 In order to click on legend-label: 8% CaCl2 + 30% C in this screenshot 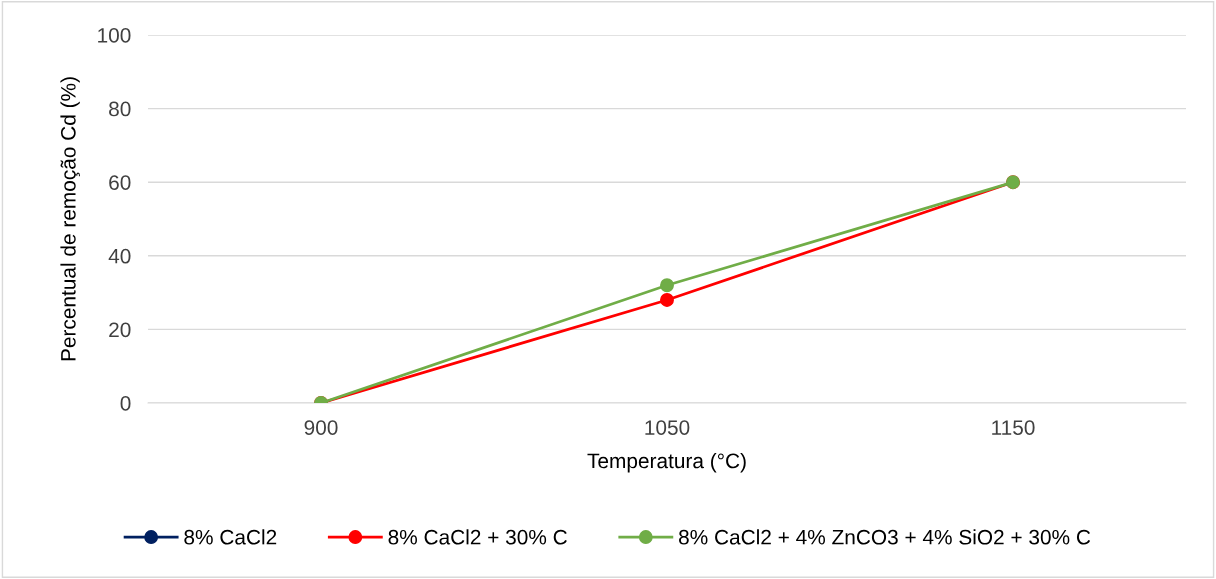, I will do `click(477, 537)`.